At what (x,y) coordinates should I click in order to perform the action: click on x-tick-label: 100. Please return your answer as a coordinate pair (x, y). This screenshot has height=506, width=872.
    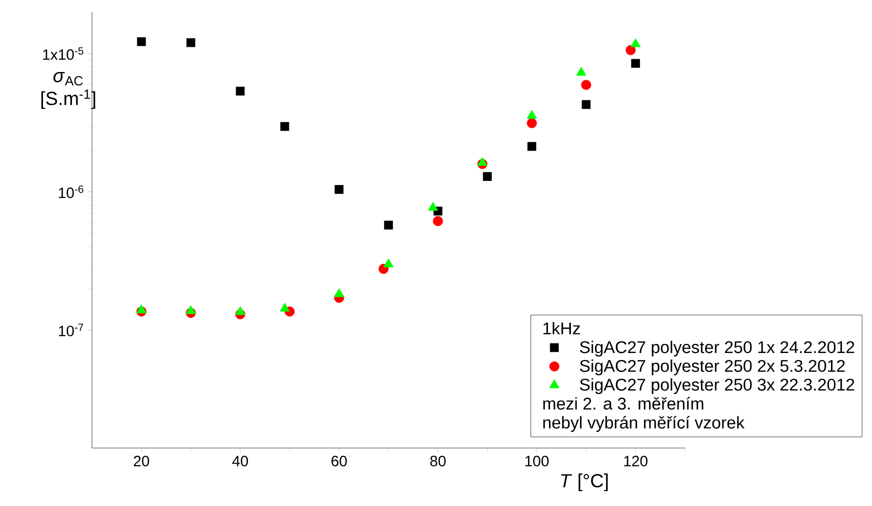
    Looking at the image, I should click on (537, 461).